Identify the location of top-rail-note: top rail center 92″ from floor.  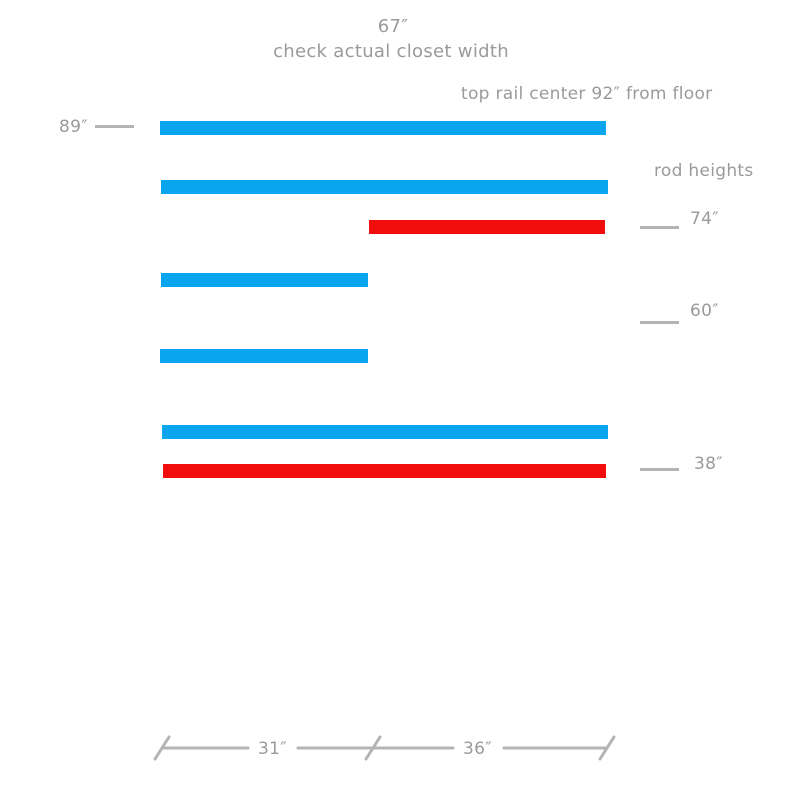
(587, 94).